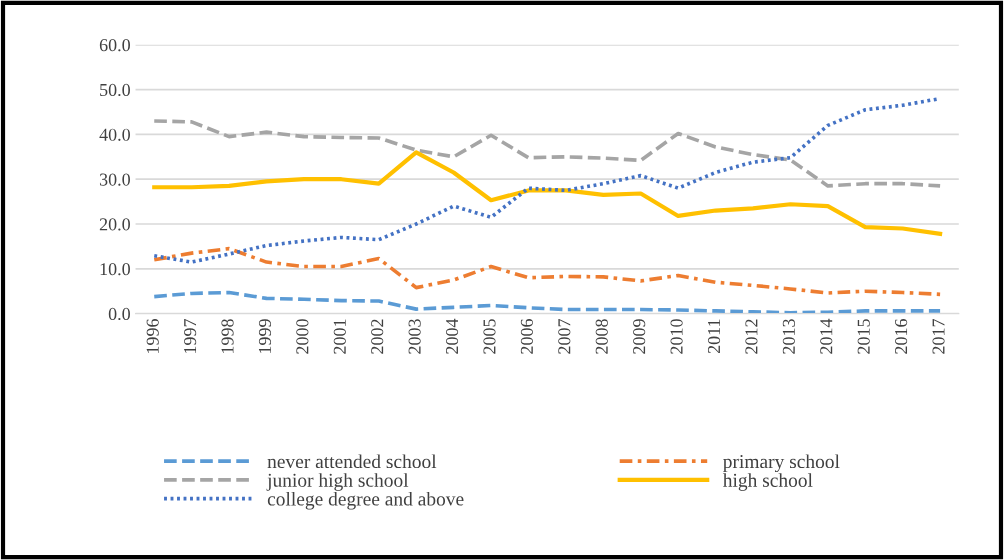 The width and height of the screenshot is (1004, 560). Describe the element at coordinates (526, 336) in the screenshot. I see `x-tick-label: 2006` at that location.